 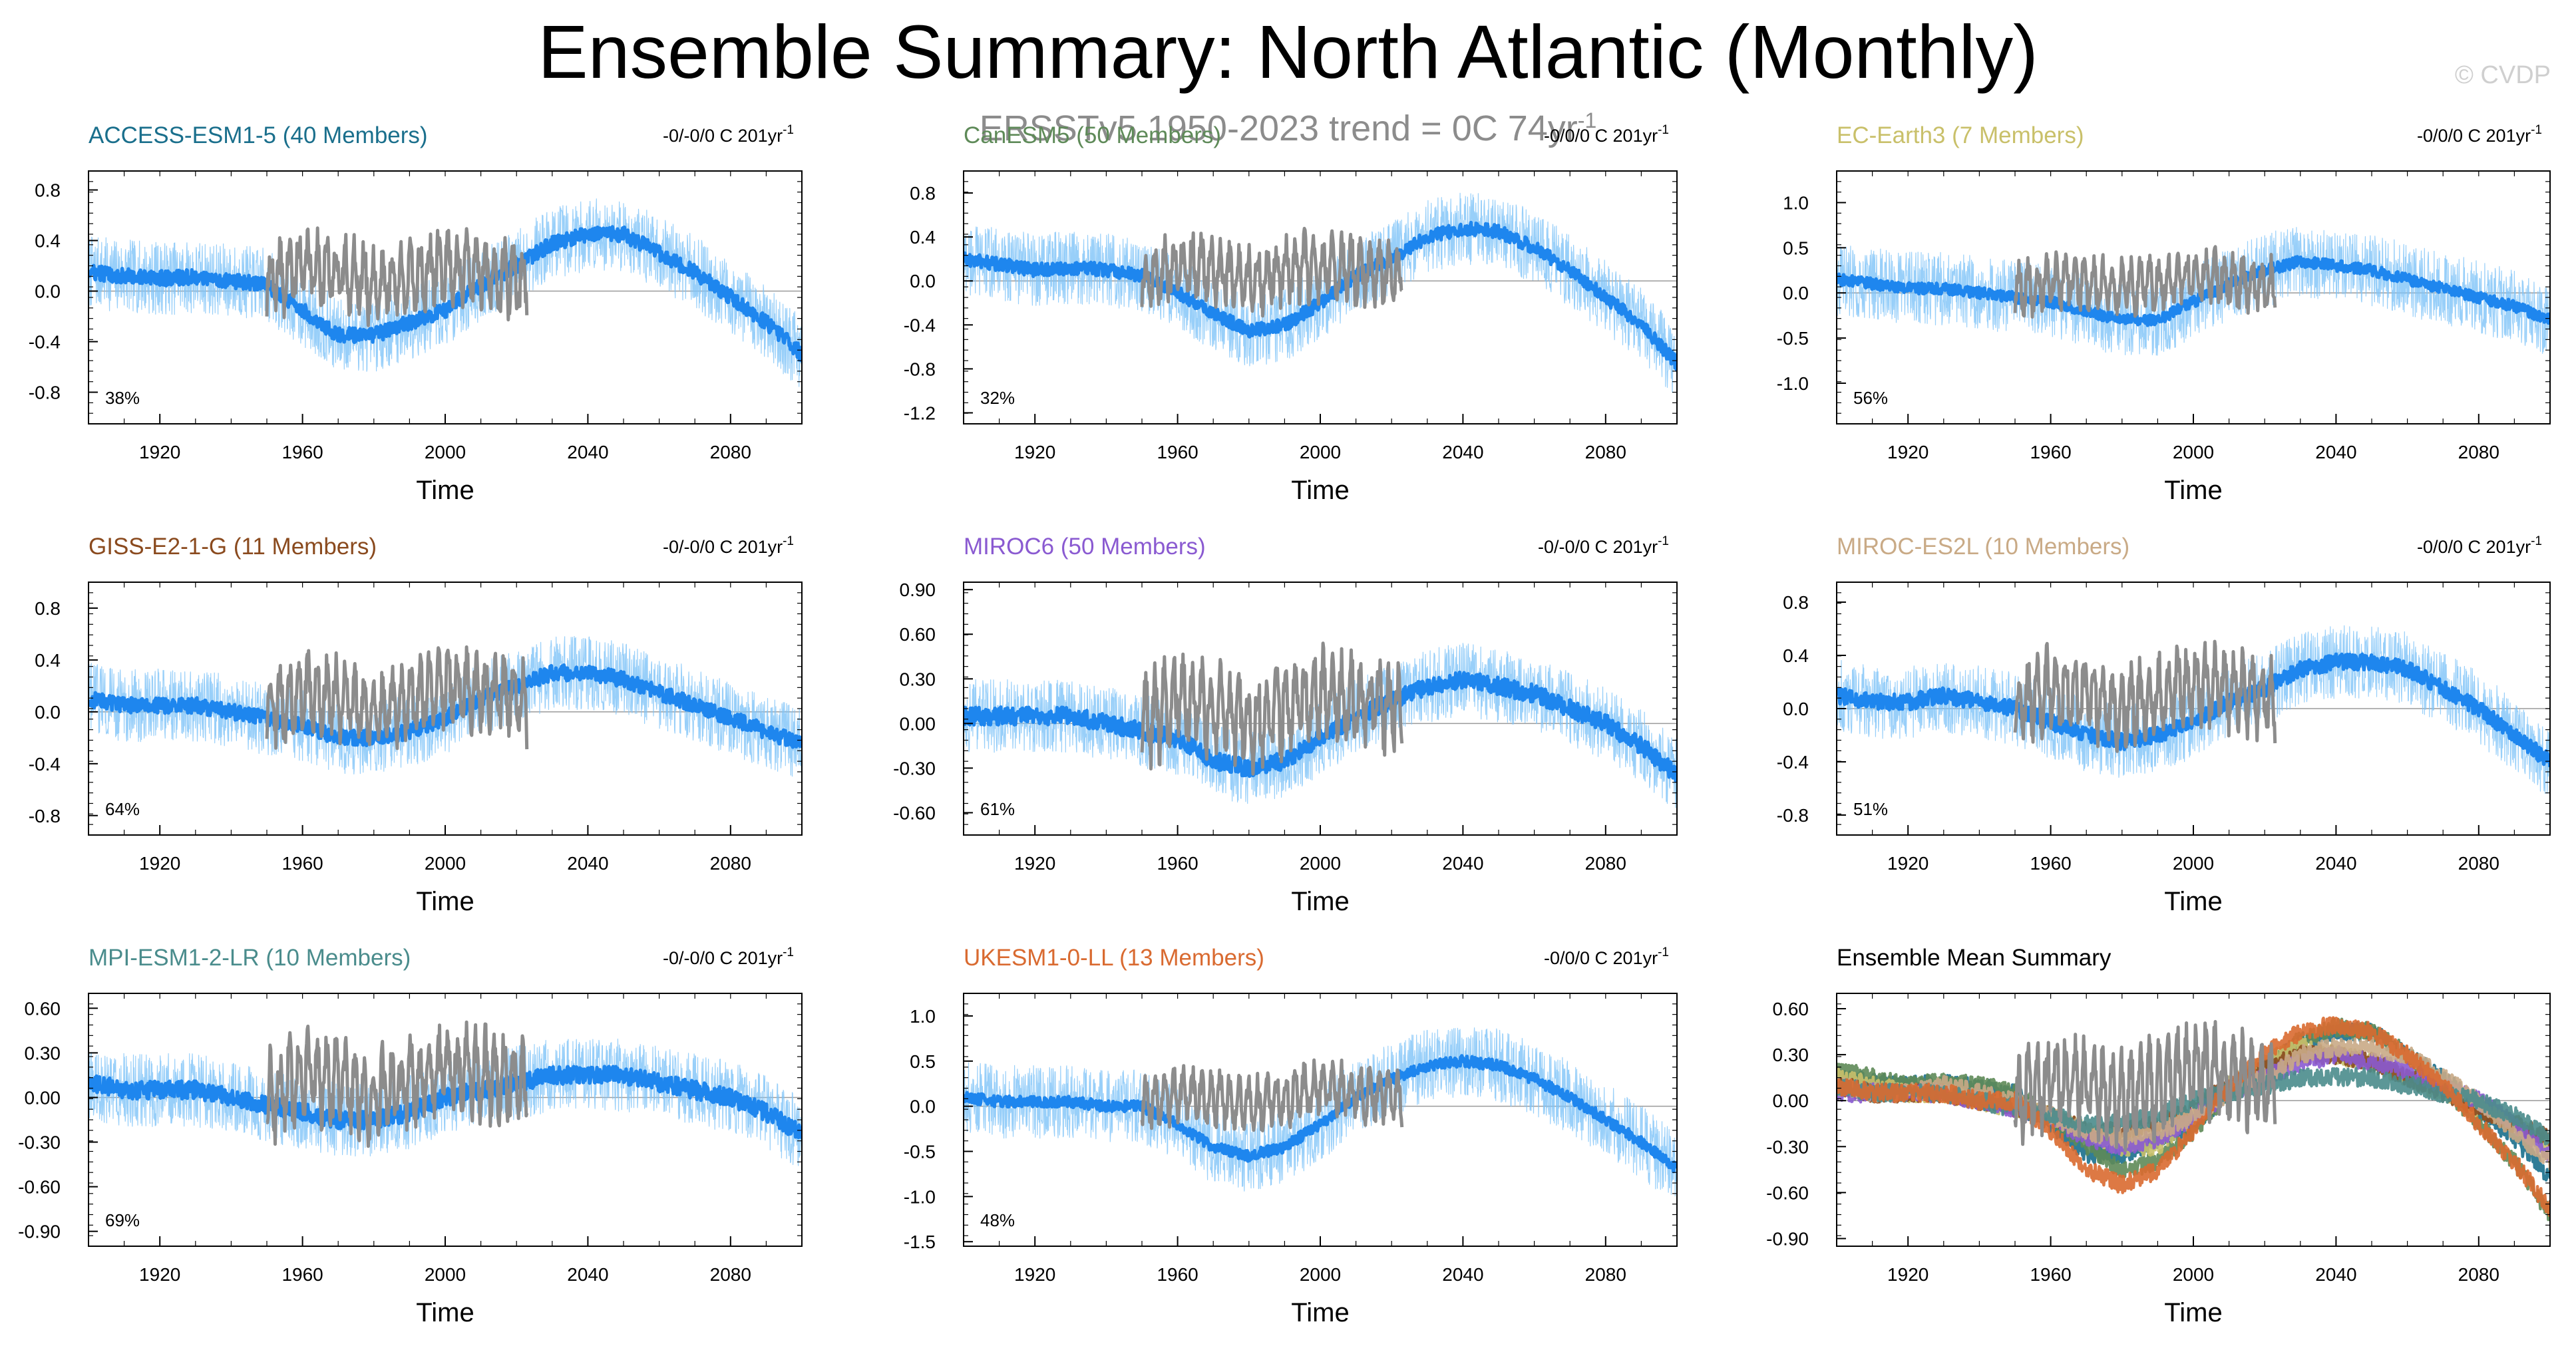 I want to click on copyright-label: © CVDP, so click(x=2502, y=75).